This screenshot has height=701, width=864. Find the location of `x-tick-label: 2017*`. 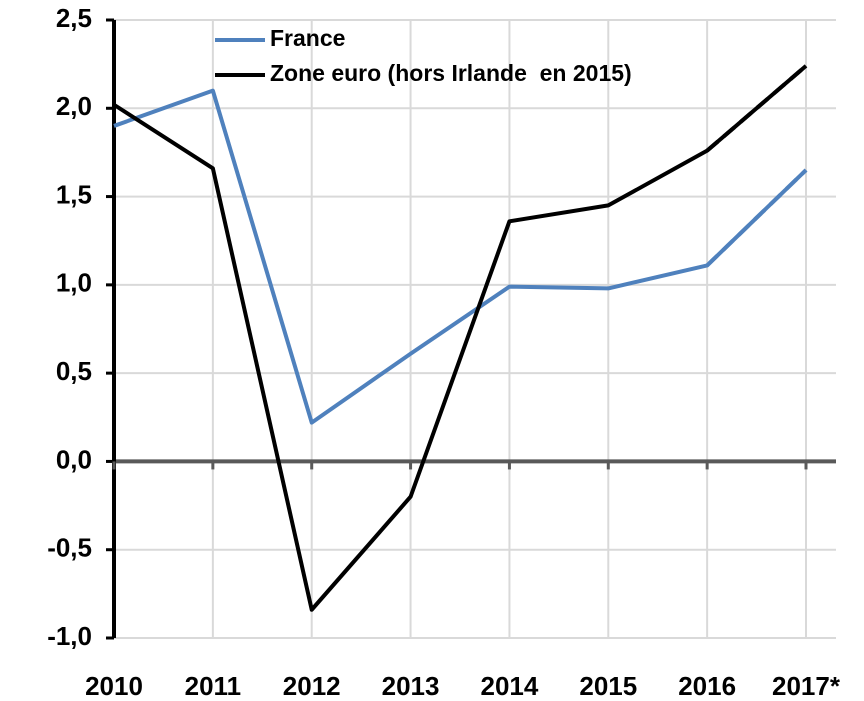

x-tick-label: 2017* is located at coordinates (806, 686).